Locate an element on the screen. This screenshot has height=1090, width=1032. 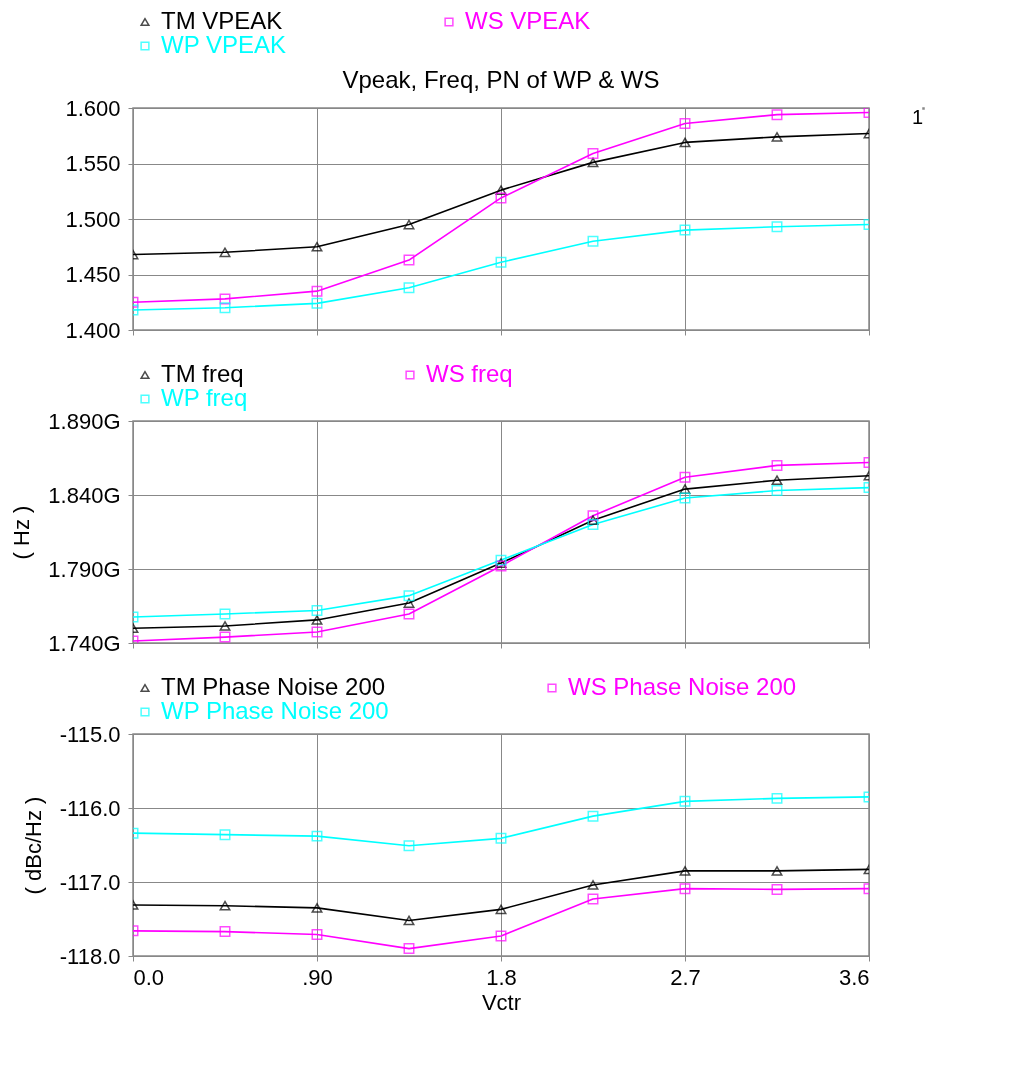
x-tick-label: 1.8 is located at coordinates (501, 977).